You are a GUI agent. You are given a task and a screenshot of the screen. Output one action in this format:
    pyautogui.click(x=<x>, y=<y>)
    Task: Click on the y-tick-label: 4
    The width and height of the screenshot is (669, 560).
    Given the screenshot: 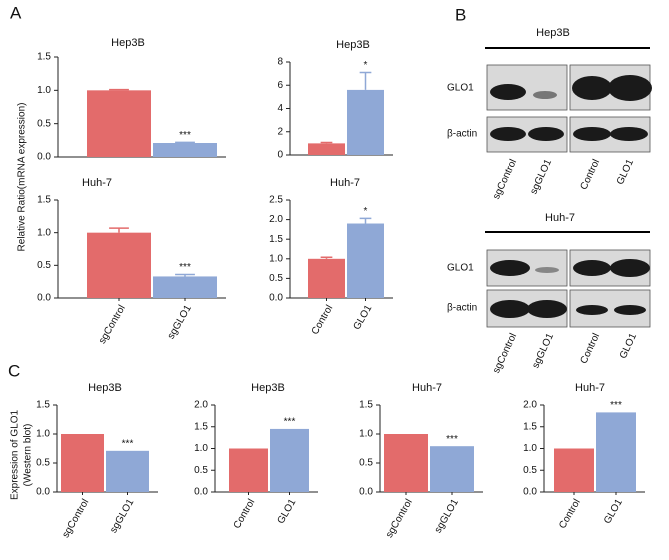 What is the action you would take?
    pyautogui.click(x=280, y=108)
    